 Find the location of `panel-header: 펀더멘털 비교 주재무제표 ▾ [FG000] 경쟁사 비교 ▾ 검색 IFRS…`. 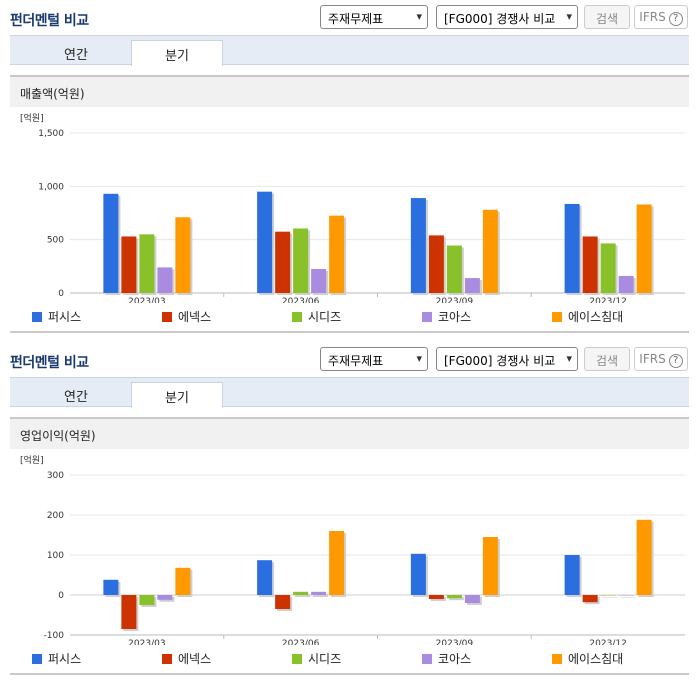

panel-header: 펀더멘털 비교 주재무제표 ▾ [FG000] 경쟁사 비교 ▾ 검색 IFRS… is located at coordinates (348, 359).